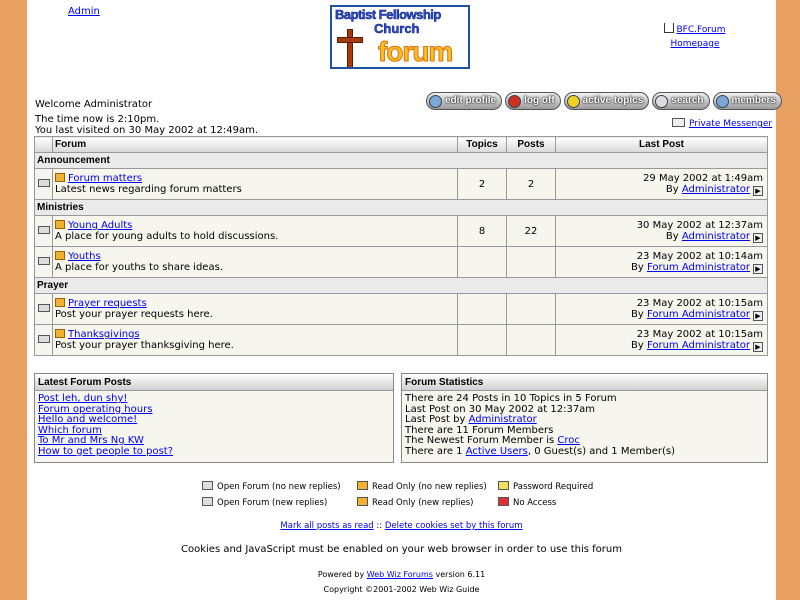 Image resolution: width=800 pixels, height=600 pixels. Describe the element at coordinates (207, 501) in the screenshot. I see `envelope-new-icon` at that location.